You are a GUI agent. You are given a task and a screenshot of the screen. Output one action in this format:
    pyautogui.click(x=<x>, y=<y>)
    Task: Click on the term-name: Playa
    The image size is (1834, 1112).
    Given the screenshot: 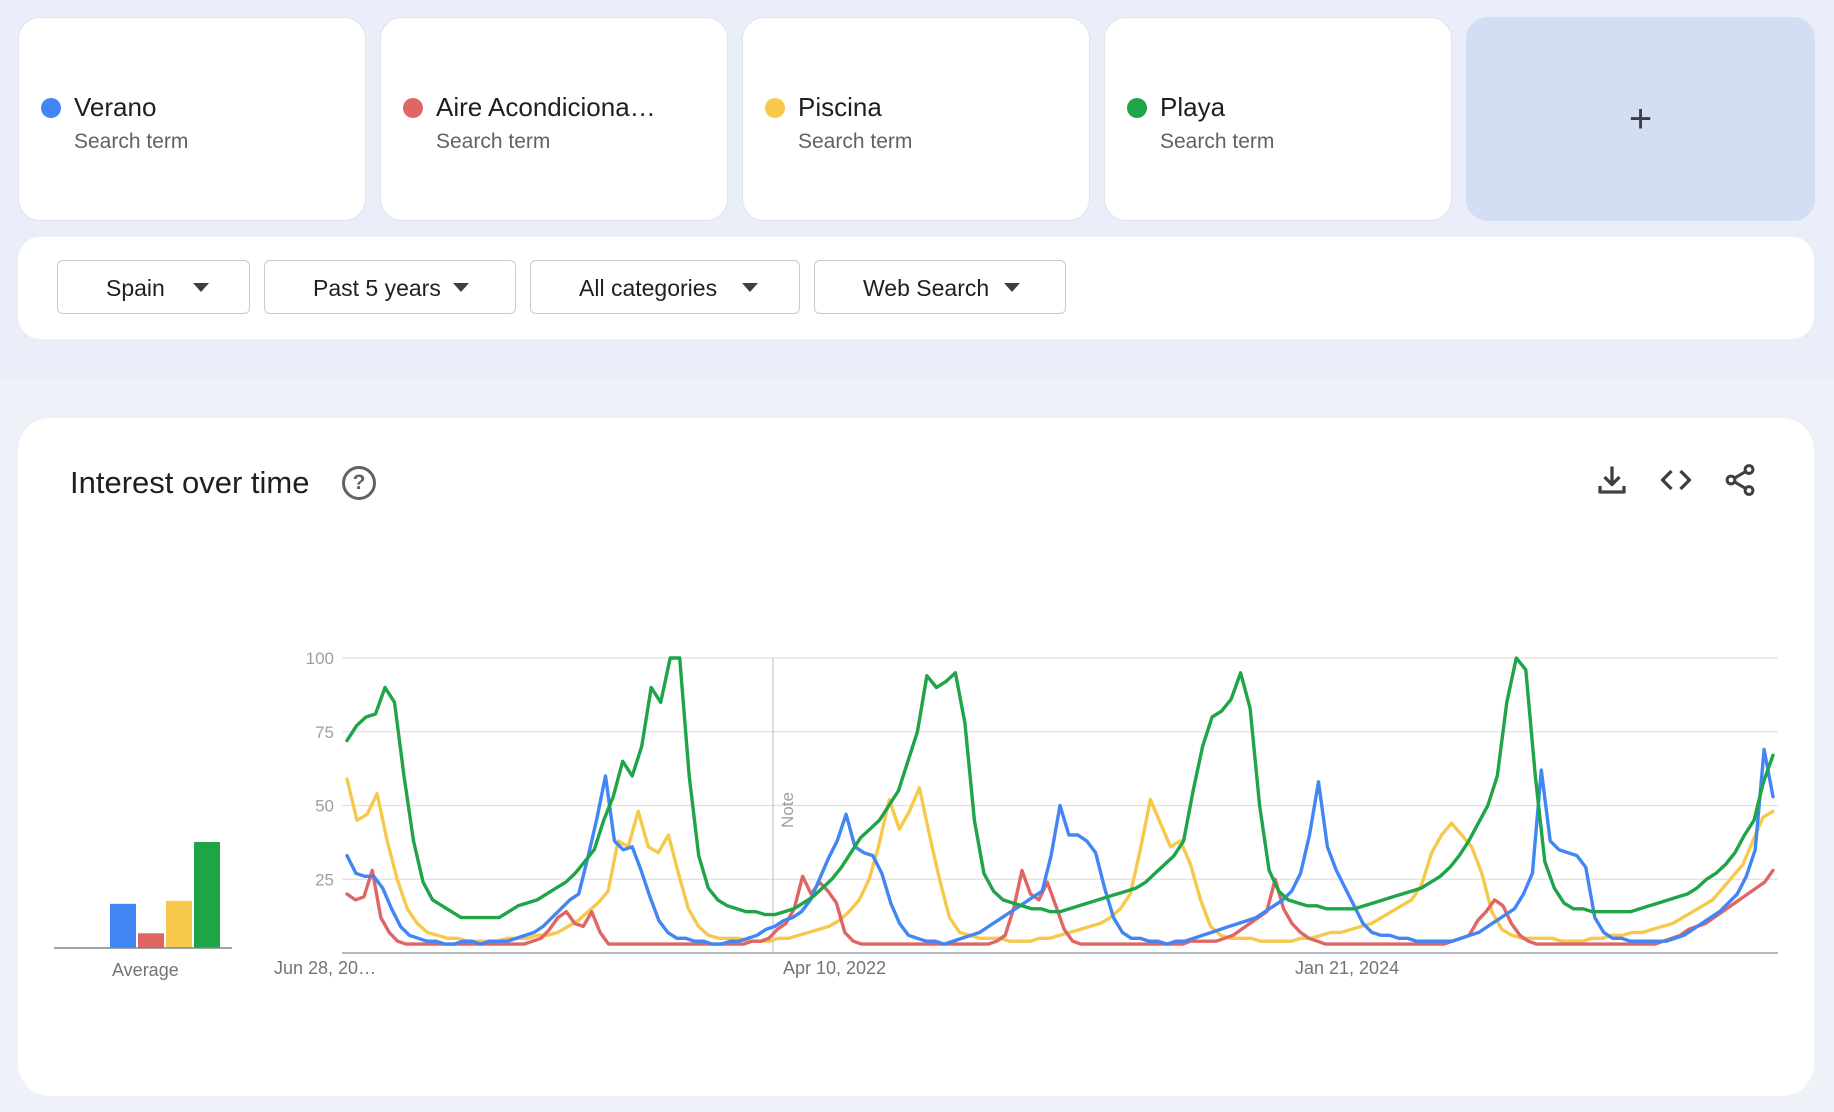 What is the action you would take?
    pyautogui.click(x=1193, y=107)
    